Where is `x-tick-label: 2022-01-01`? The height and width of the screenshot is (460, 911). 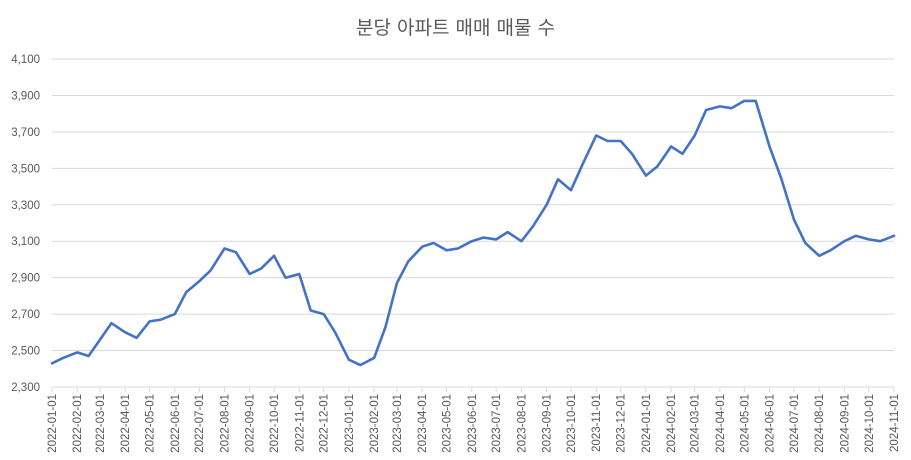 x-tick-label: 2022-01-01 is located at coordinates (53, 423).